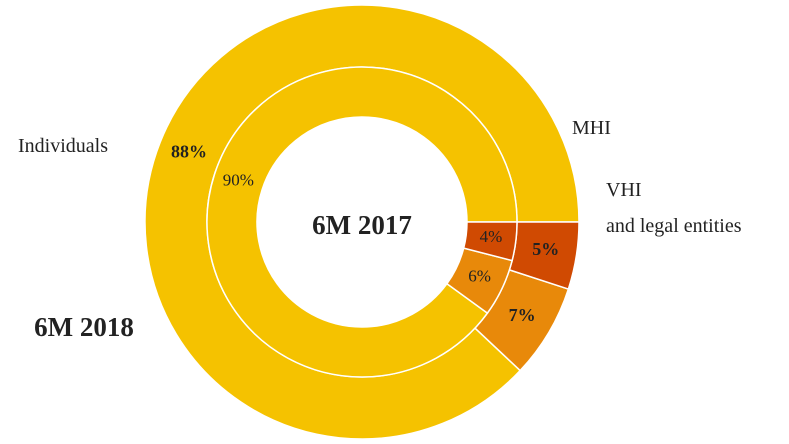 This screenshot has width=789, height=444. Describe the element at coordinates (238, 180) in the screenshot. I see `value-label: 90%` at that location.